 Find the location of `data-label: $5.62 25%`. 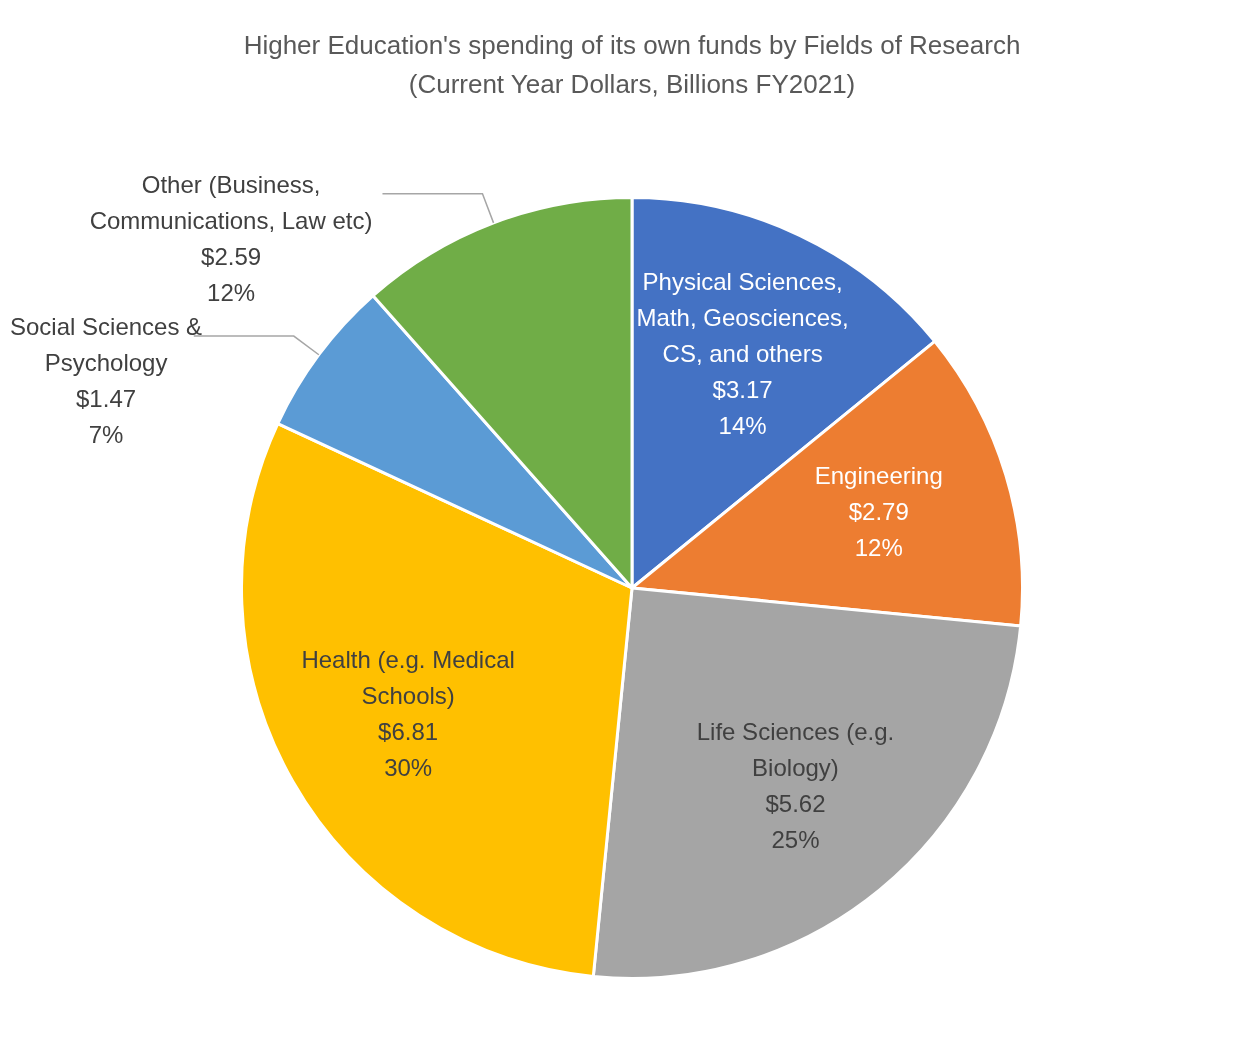

data-label: $5.62 25% is located at coordinates (795, 821).